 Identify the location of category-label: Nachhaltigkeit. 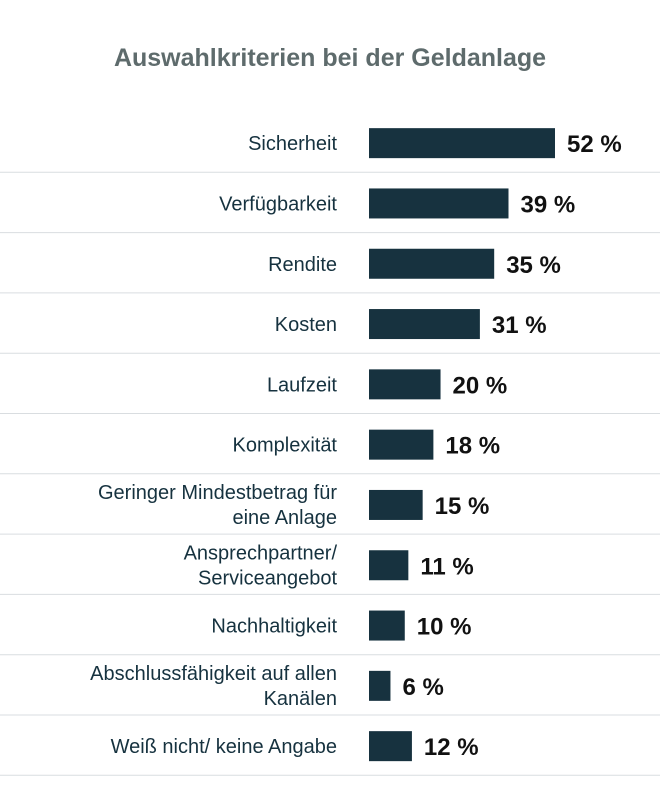
(274, 627).